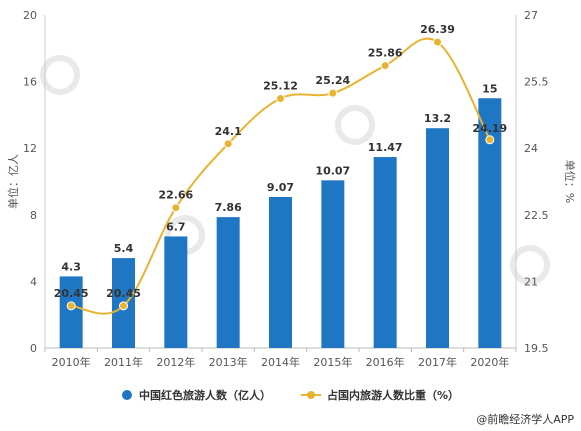 The height and width of the screenshot is (431, 581). I want to click on line-value-label: 25.24, so click(332, 80).